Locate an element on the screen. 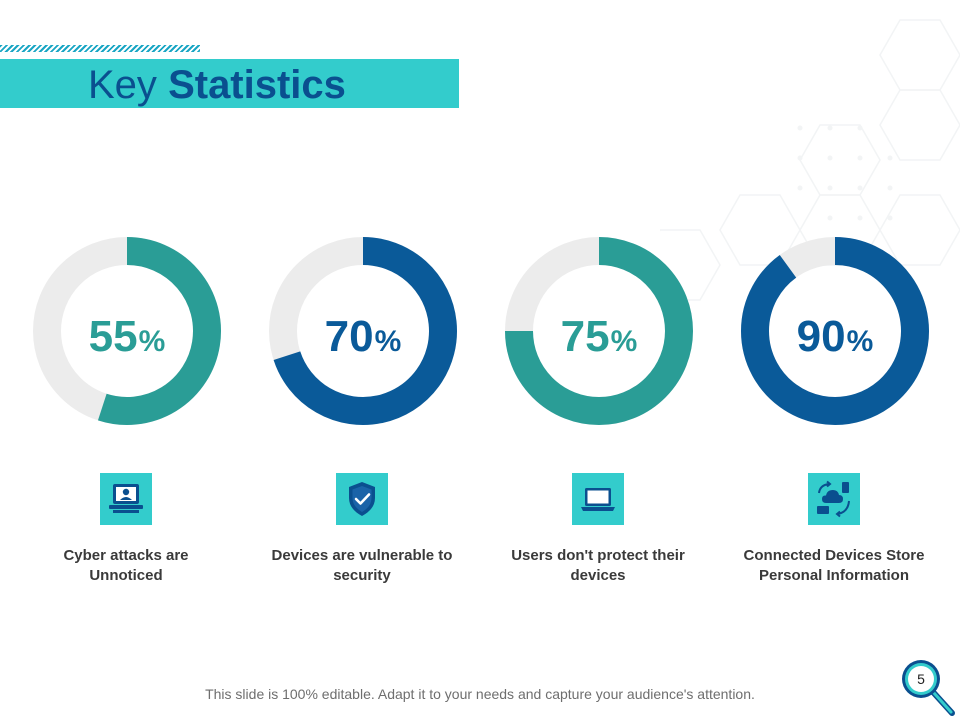 Image resolution: width=960 pixels, height=720 pixels. donut-svg-4: 90% is located at coordinates (835, 331).